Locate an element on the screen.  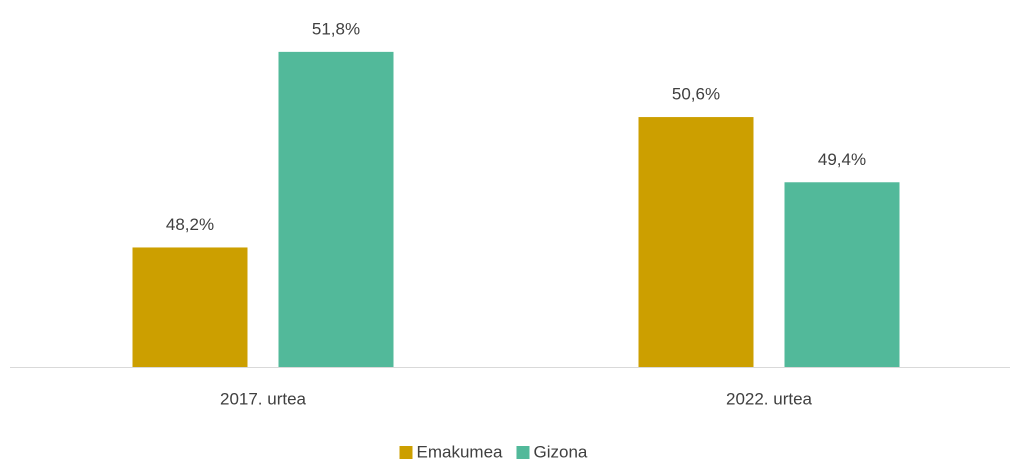
value-label: 50,6% is located at coordinates (696, 94).